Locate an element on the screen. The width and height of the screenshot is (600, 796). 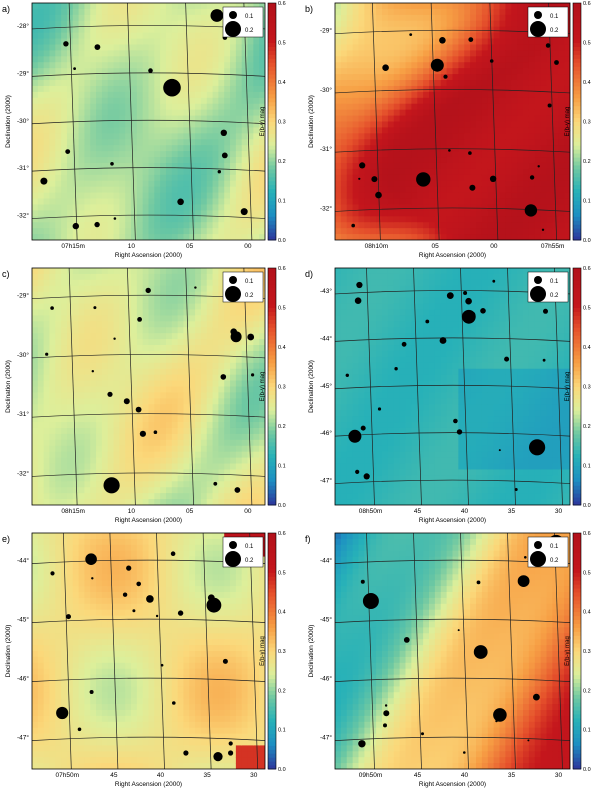
legend-marker is located at coordinates (233, 29).